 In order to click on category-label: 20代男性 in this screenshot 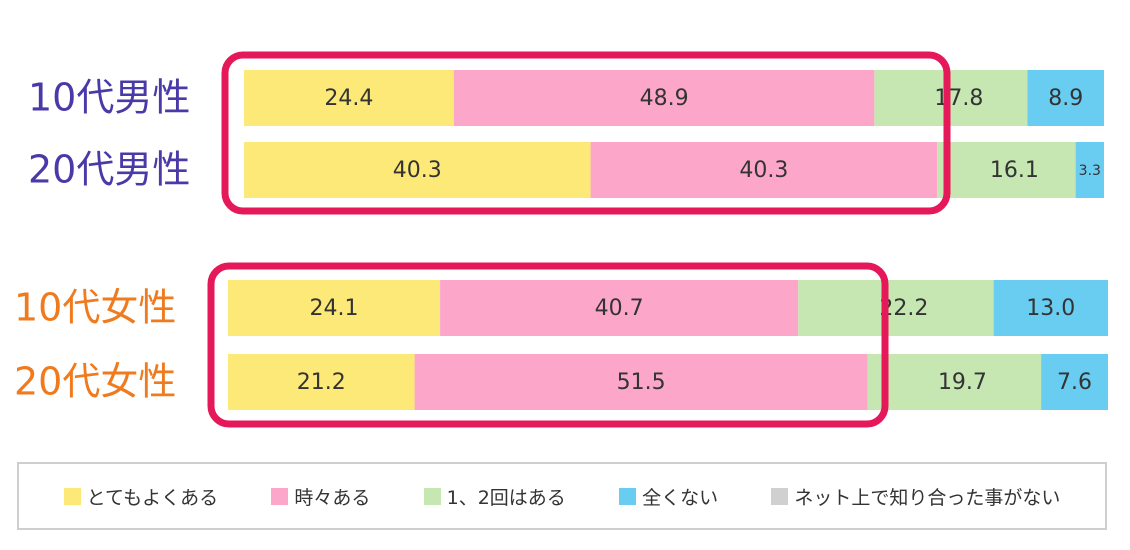, I will do `click(109, 170)`.